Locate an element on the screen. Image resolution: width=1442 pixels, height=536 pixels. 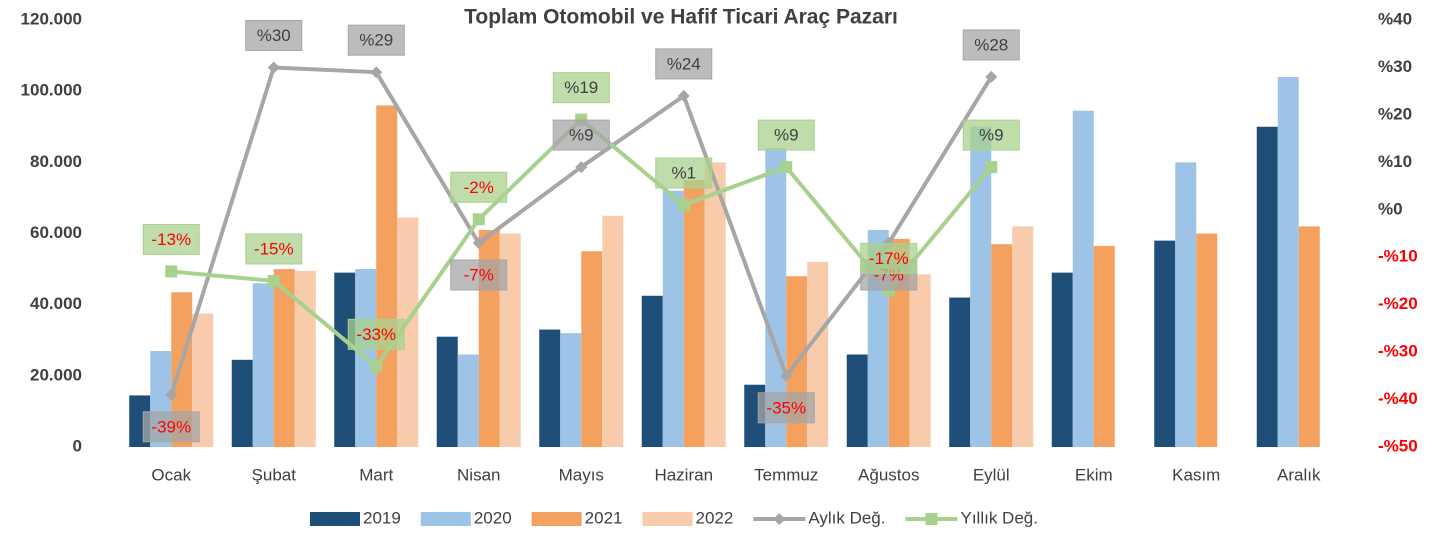
value-label: -2% is located at coordinates (479, 187).